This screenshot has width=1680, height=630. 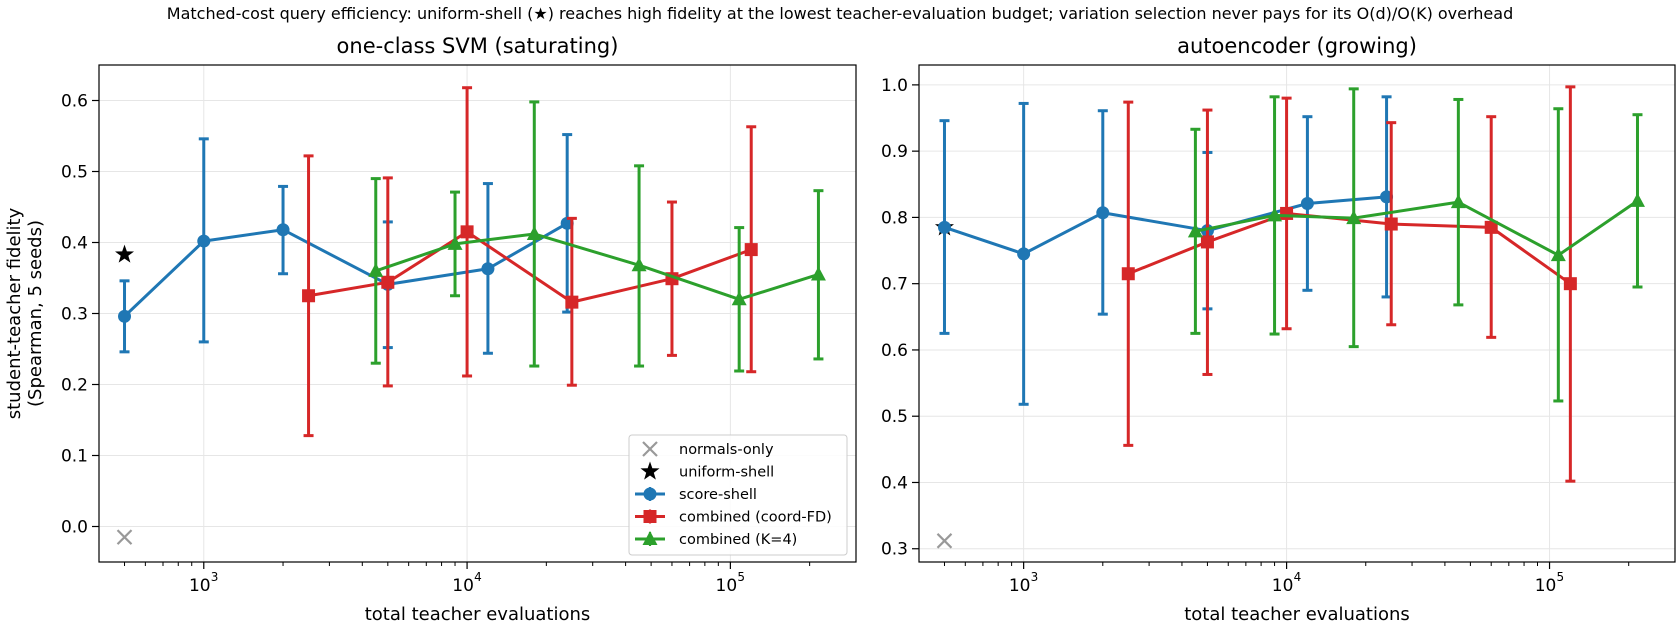 I want to click on legend-entry-normals-only: normals-only, so click(x=708, y=449).